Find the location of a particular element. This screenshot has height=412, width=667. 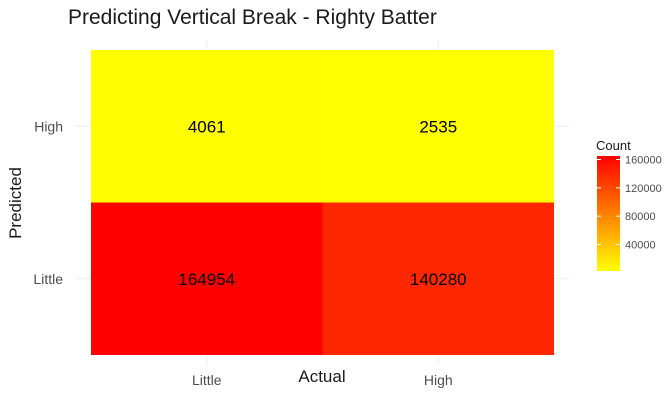

y-tick-label: High is located at coordinates (48, 126).